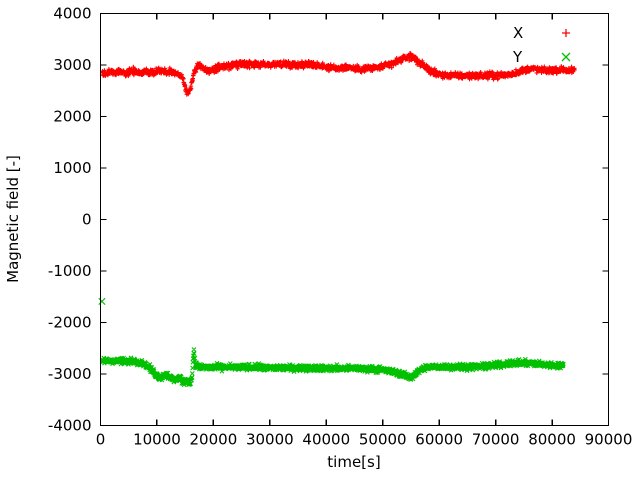 The image size is (640, 480). I want to click on y-tick-label: -3000, so click(70, 374).